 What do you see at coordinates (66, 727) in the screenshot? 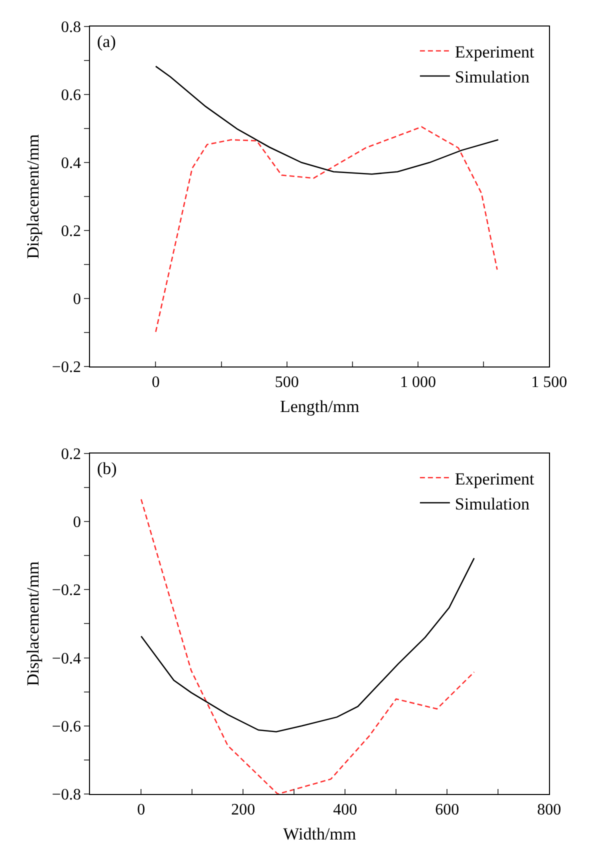
I see `y-tick-label: −0.6` at bounding box center [66, 727].